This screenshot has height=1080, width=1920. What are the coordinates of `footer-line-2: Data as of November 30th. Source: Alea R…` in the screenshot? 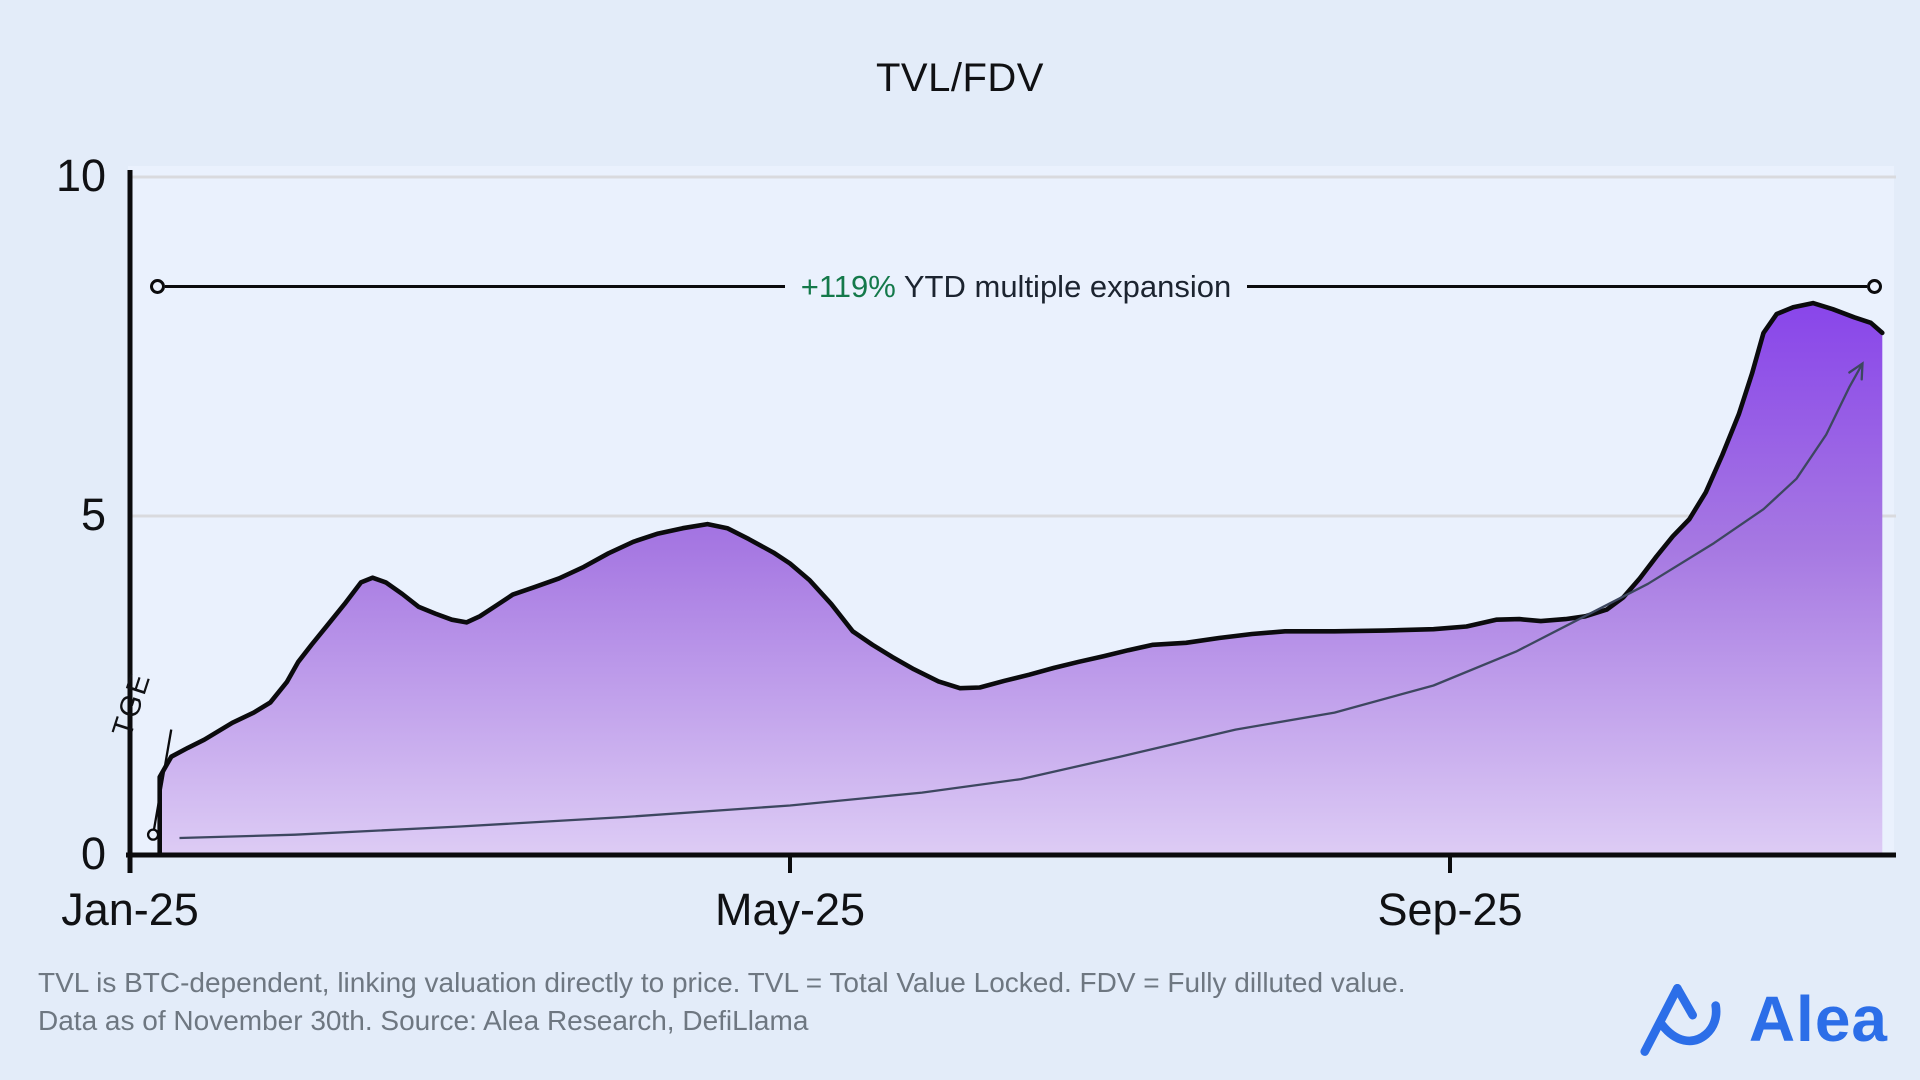 It's located at (423, 1021).